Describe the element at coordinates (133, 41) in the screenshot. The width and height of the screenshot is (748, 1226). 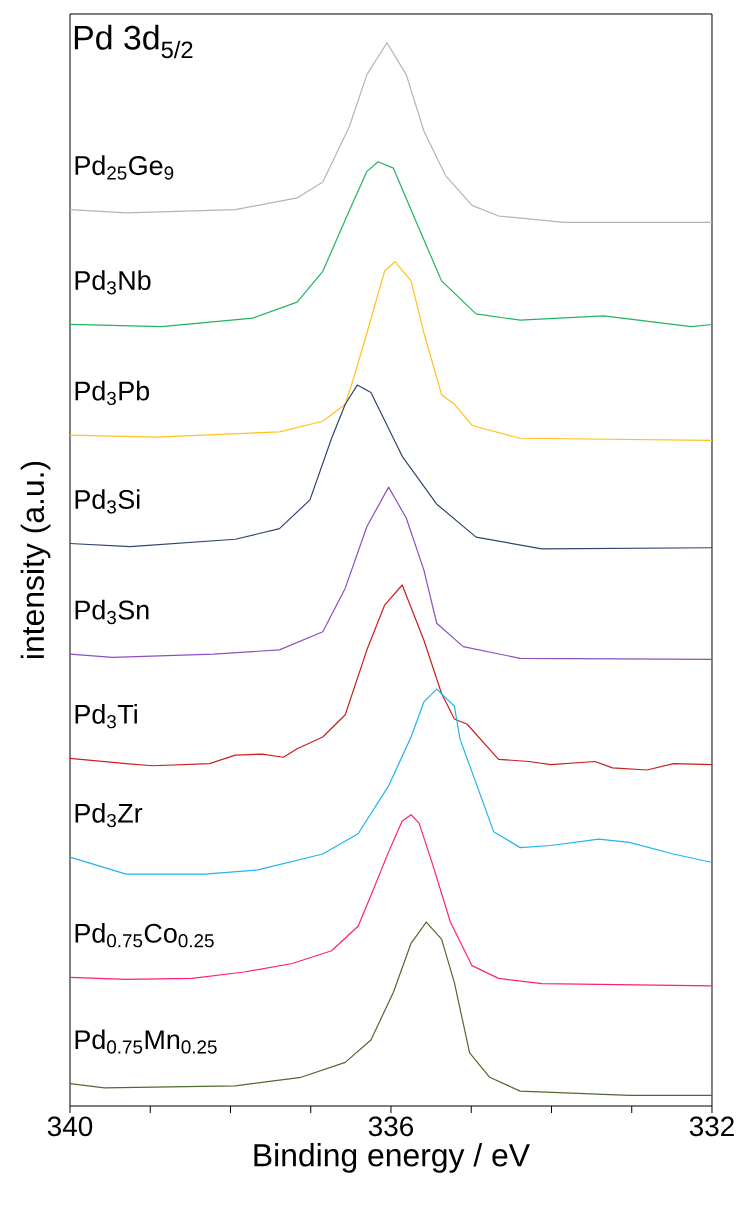
I see `chart-title: Pd 3d$_{5/2}$` at that location.